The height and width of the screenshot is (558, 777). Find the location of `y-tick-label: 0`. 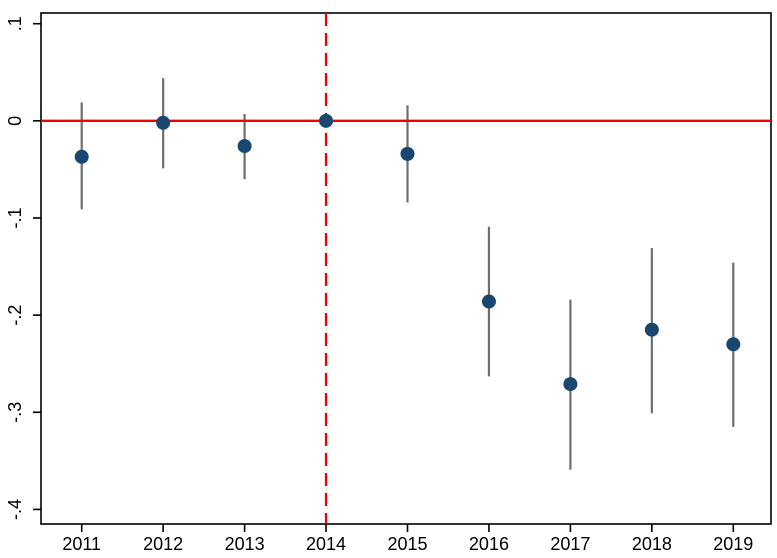

y-tick-label: 0 is located at coordinates (15, 121).